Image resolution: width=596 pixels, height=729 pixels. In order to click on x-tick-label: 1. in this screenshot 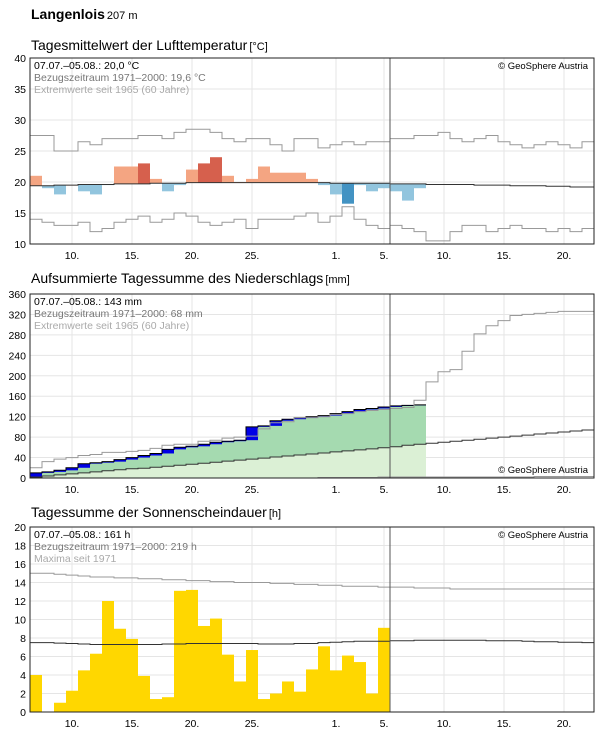, I will do `click(336, 256)`.